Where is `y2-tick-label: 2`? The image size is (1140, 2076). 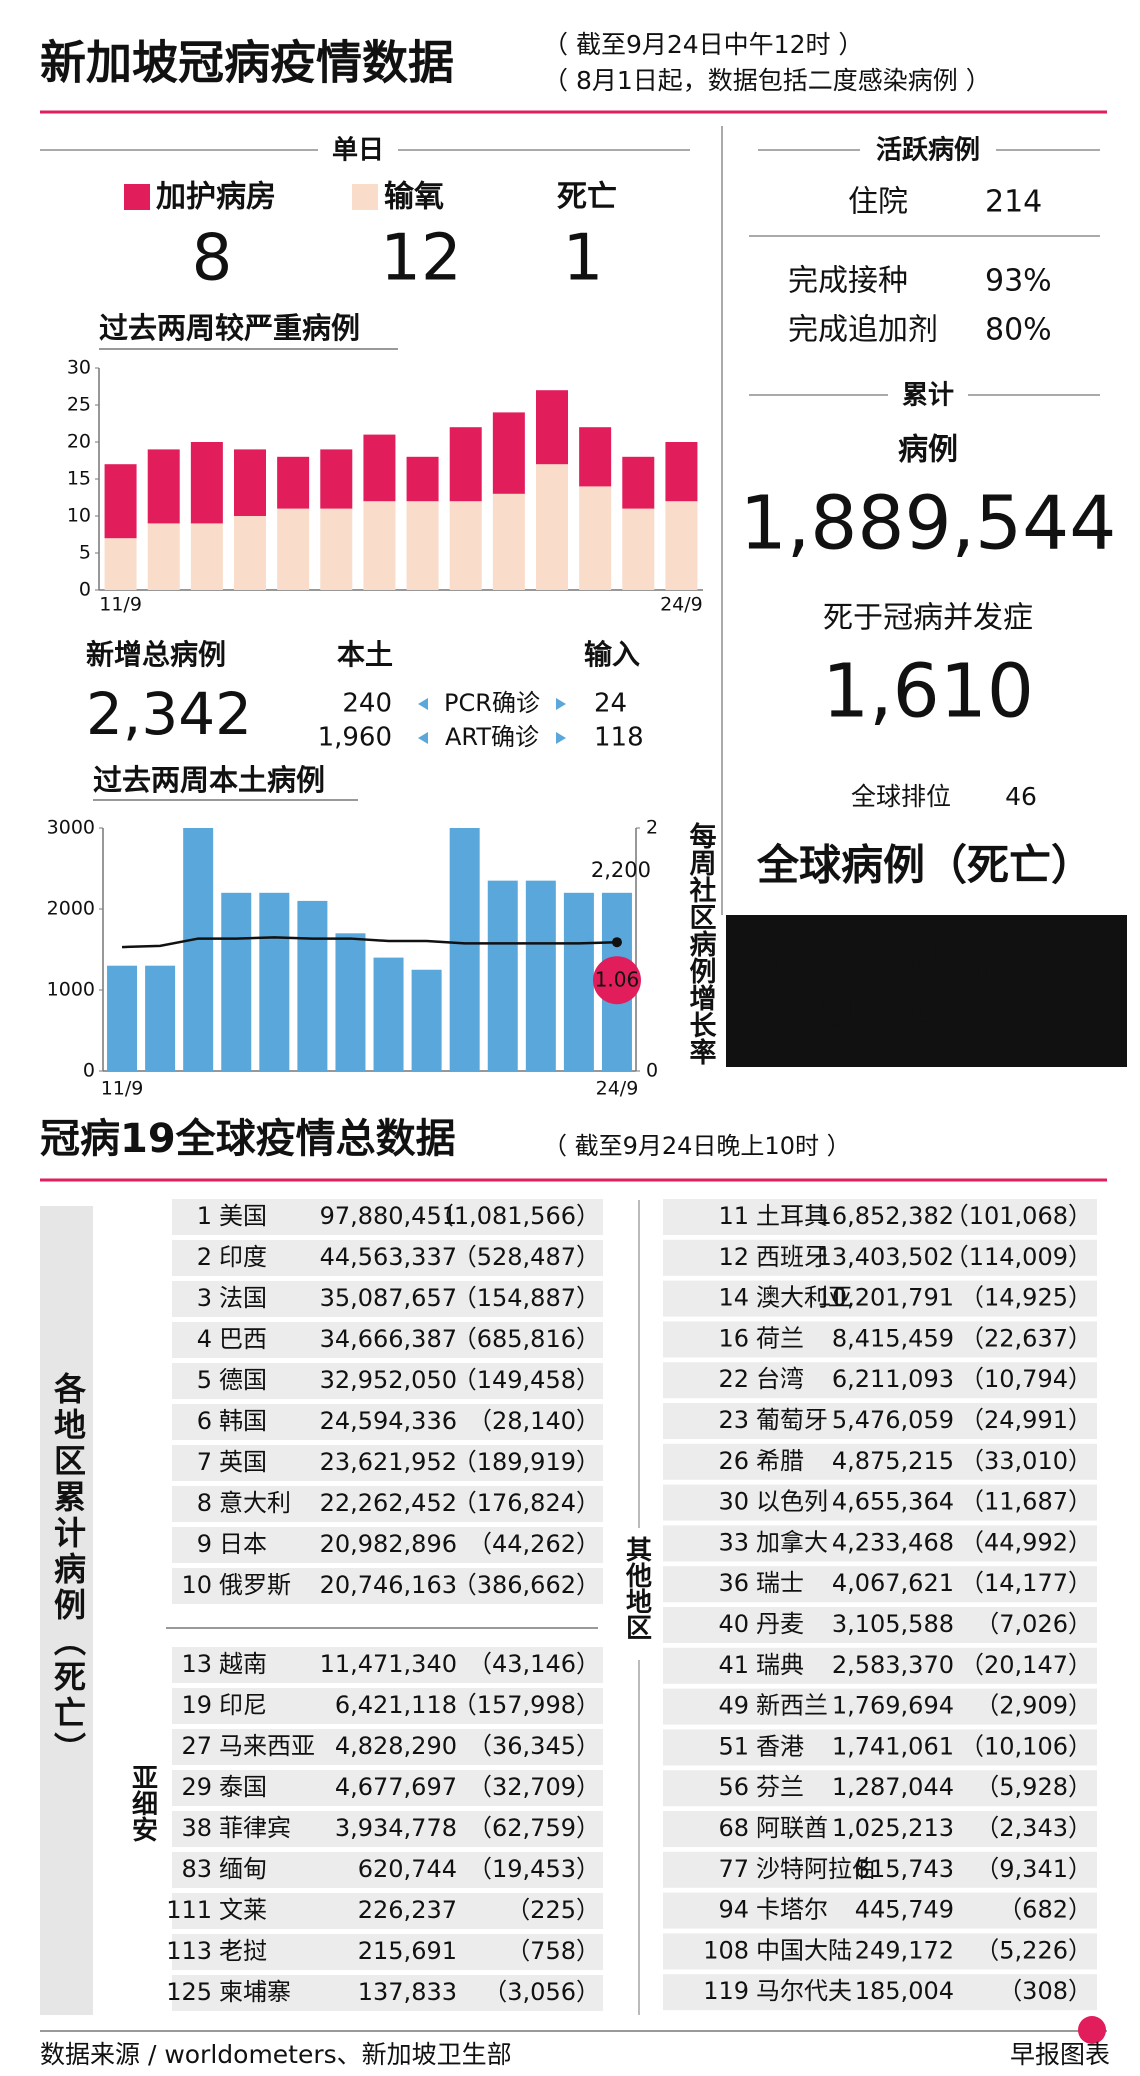
y2-tick-label: 2 is located at coordinates (652, 828).